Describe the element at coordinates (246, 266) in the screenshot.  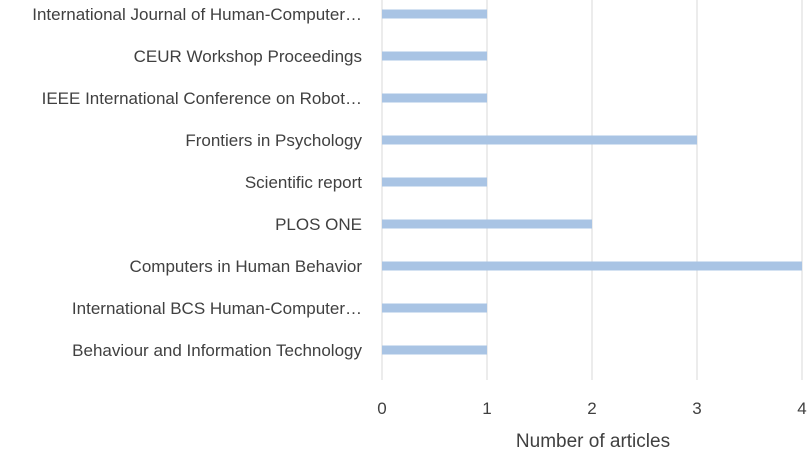
I see `category-label: Computers in Human Behavior` at that location.